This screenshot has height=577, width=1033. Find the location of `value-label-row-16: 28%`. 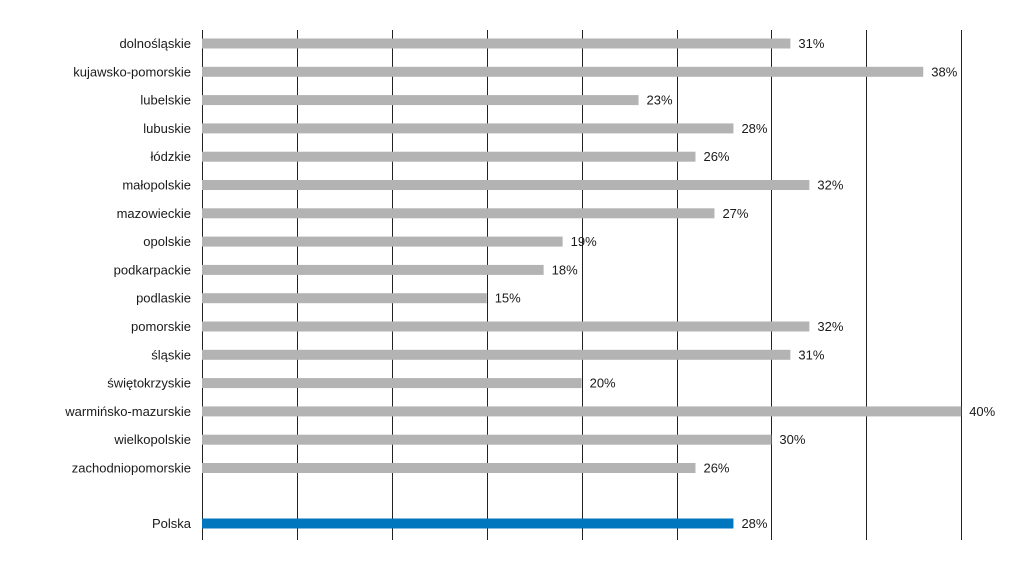

value-label-row-16: 28% is located at coordinates (754, 523).